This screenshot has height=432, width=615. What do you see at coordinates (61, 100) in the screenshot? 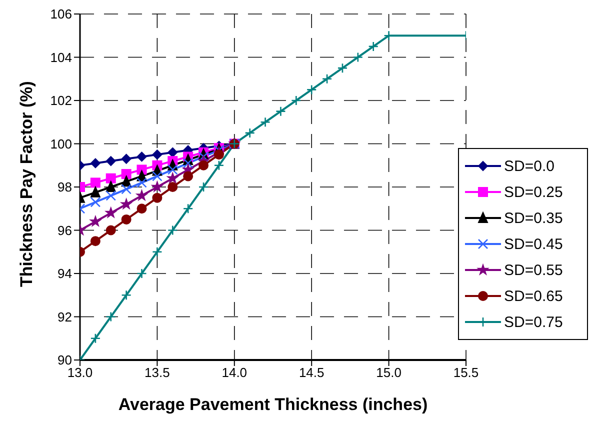
I see `y-tick-label: 102` at bounding box center [61, 100].